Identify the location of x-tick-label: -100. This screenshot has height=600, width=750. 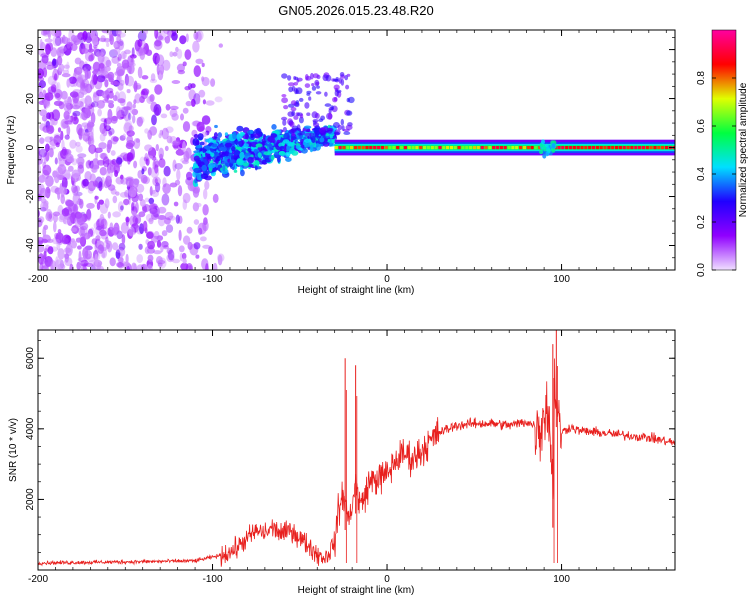
(213, 579).